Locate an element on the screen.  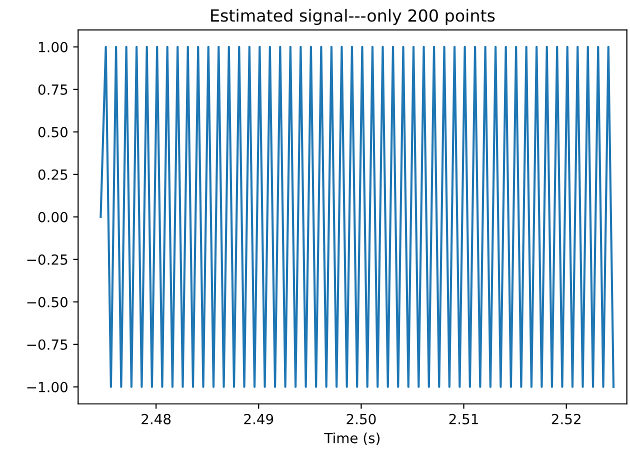
x-tick-label: 2.48 is located at coordinates (156, 419).